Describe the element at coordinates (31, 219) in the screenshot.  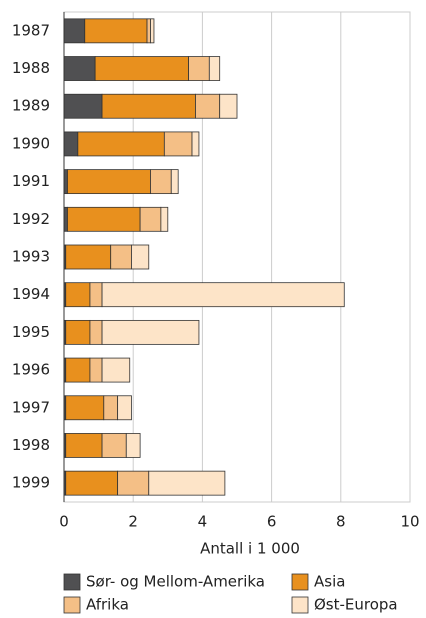
I see `y-tick-label: 1992` at that location.